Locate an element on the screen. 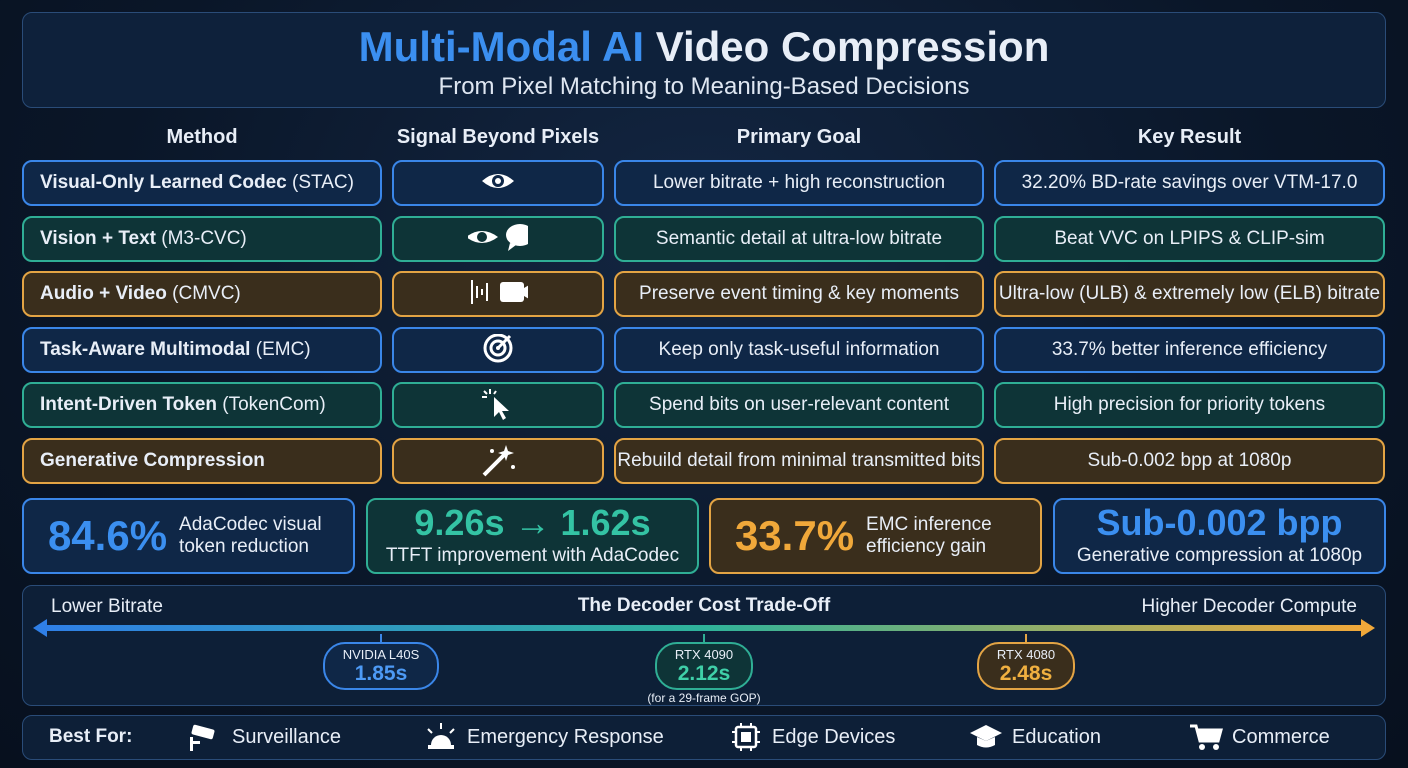  method-name: Visual-Only Learned Codec is located at coordinates (163, 182).